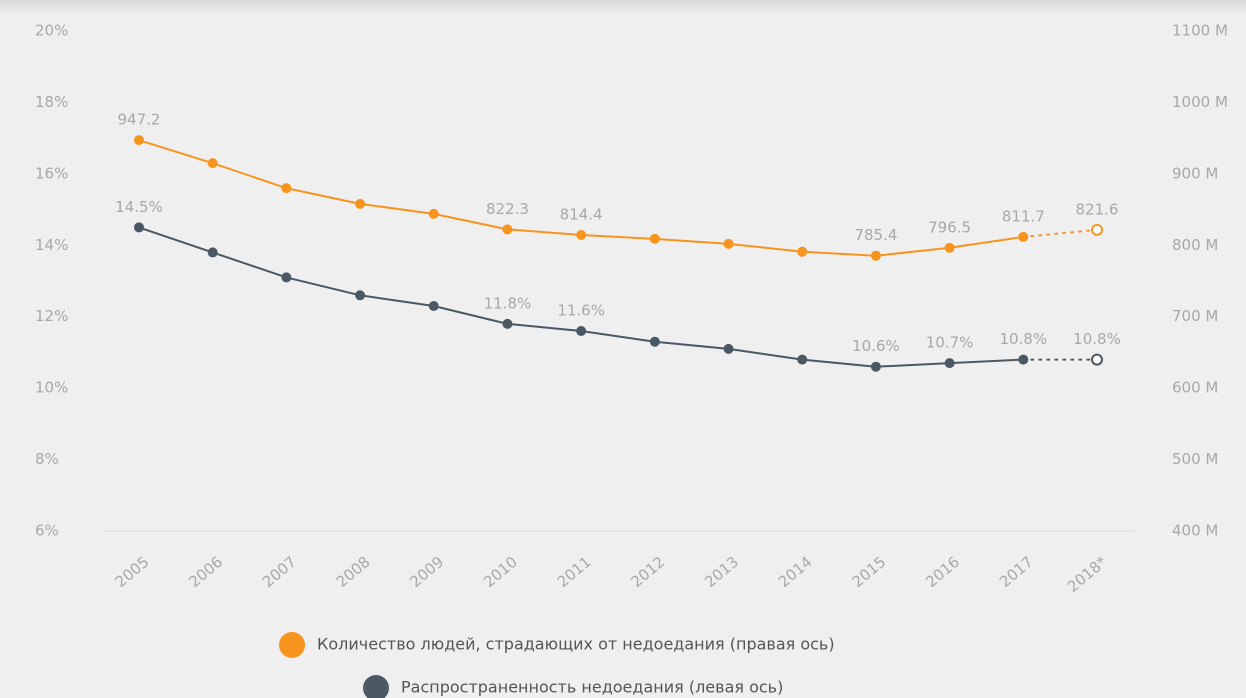  I want to click on x-tick-label: 2012, so click(647, 572).